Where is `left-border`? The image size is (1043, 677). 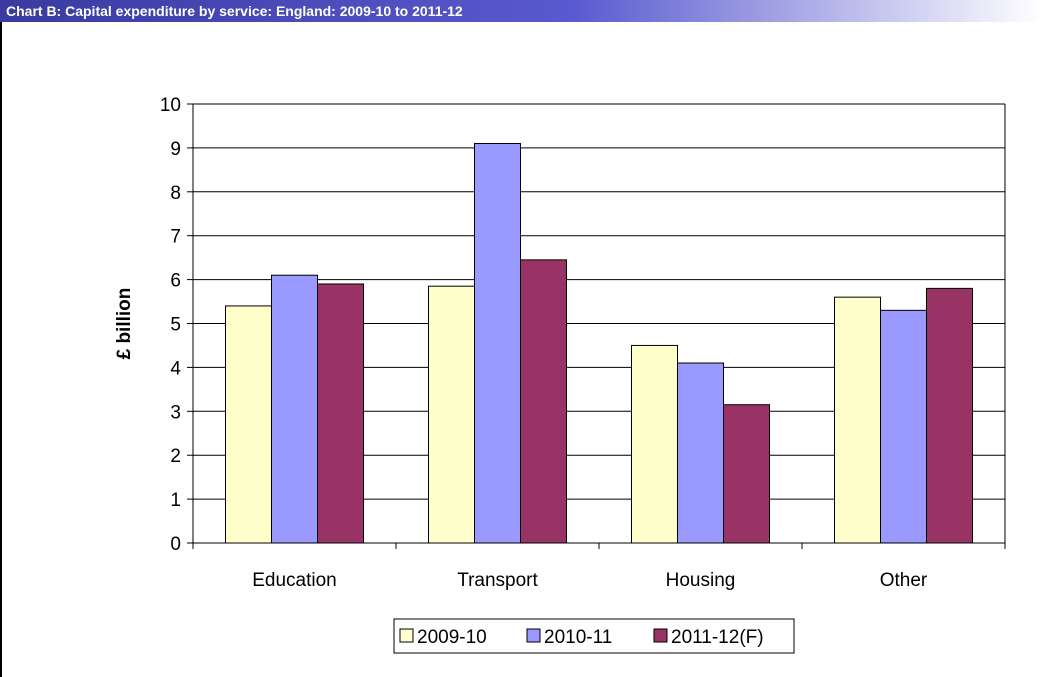 left-border is located at coordinates (1, 349).